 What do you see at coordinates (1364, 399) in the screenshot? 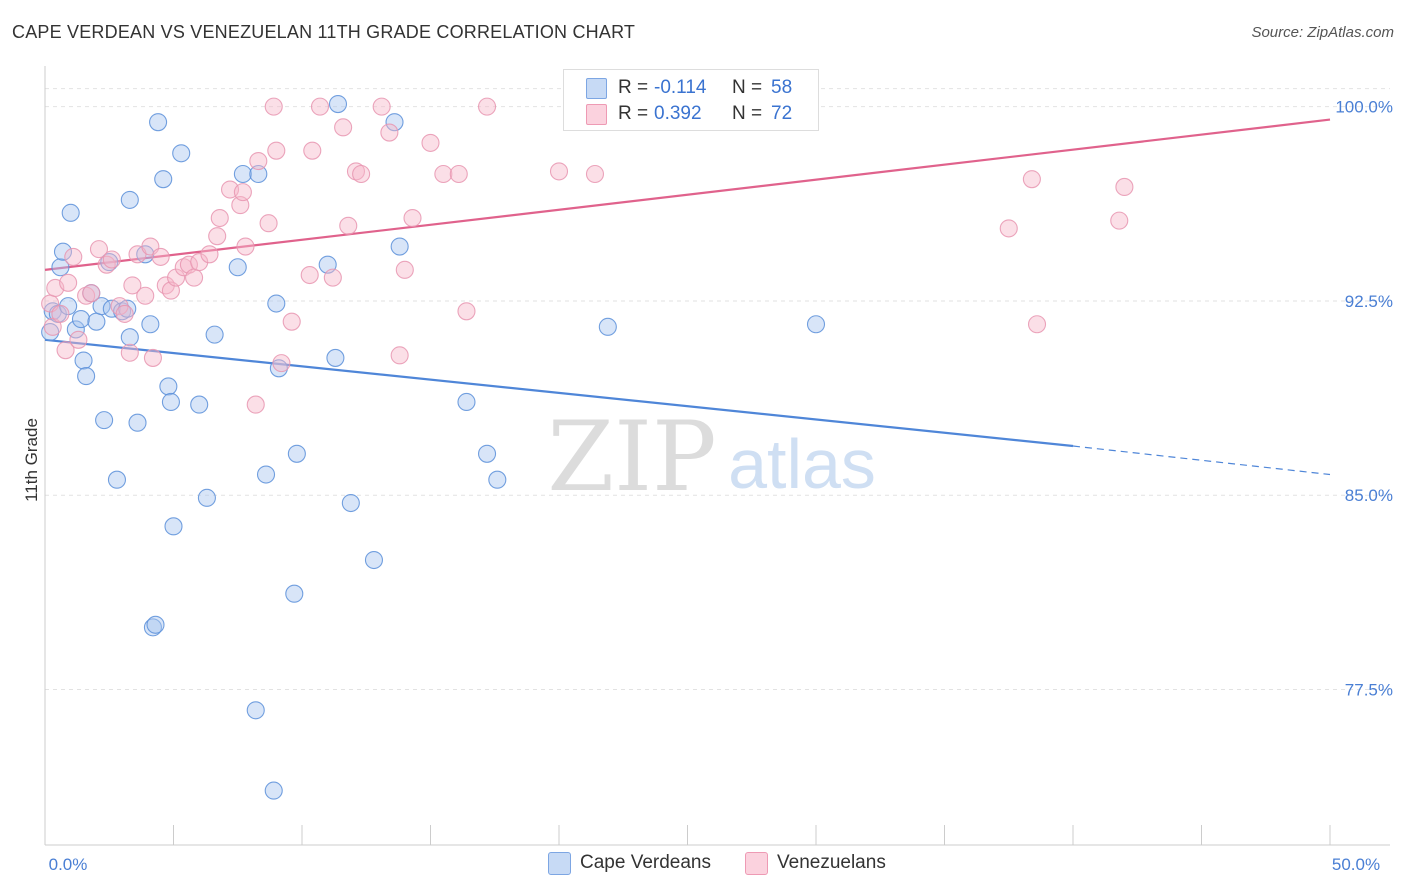
I see `y-tick-labels: 77.5% 85.0% 92.5% 100.0%` at bounding box center [1364, 399].